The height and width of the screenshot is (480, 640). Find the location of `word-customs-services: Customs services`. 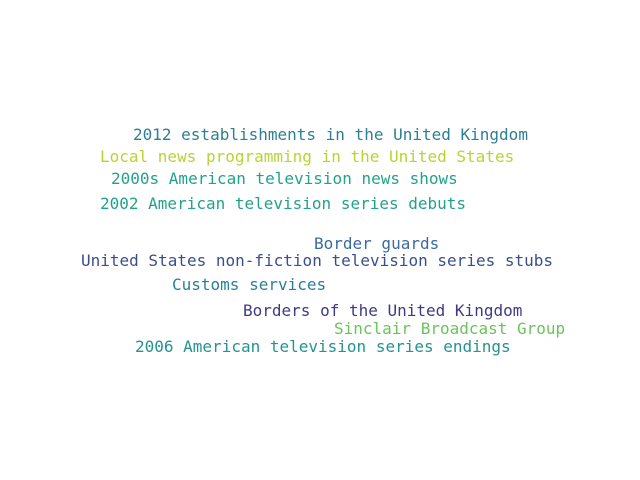

word-customs-services: Customs services is located at coordinates (249, 284).